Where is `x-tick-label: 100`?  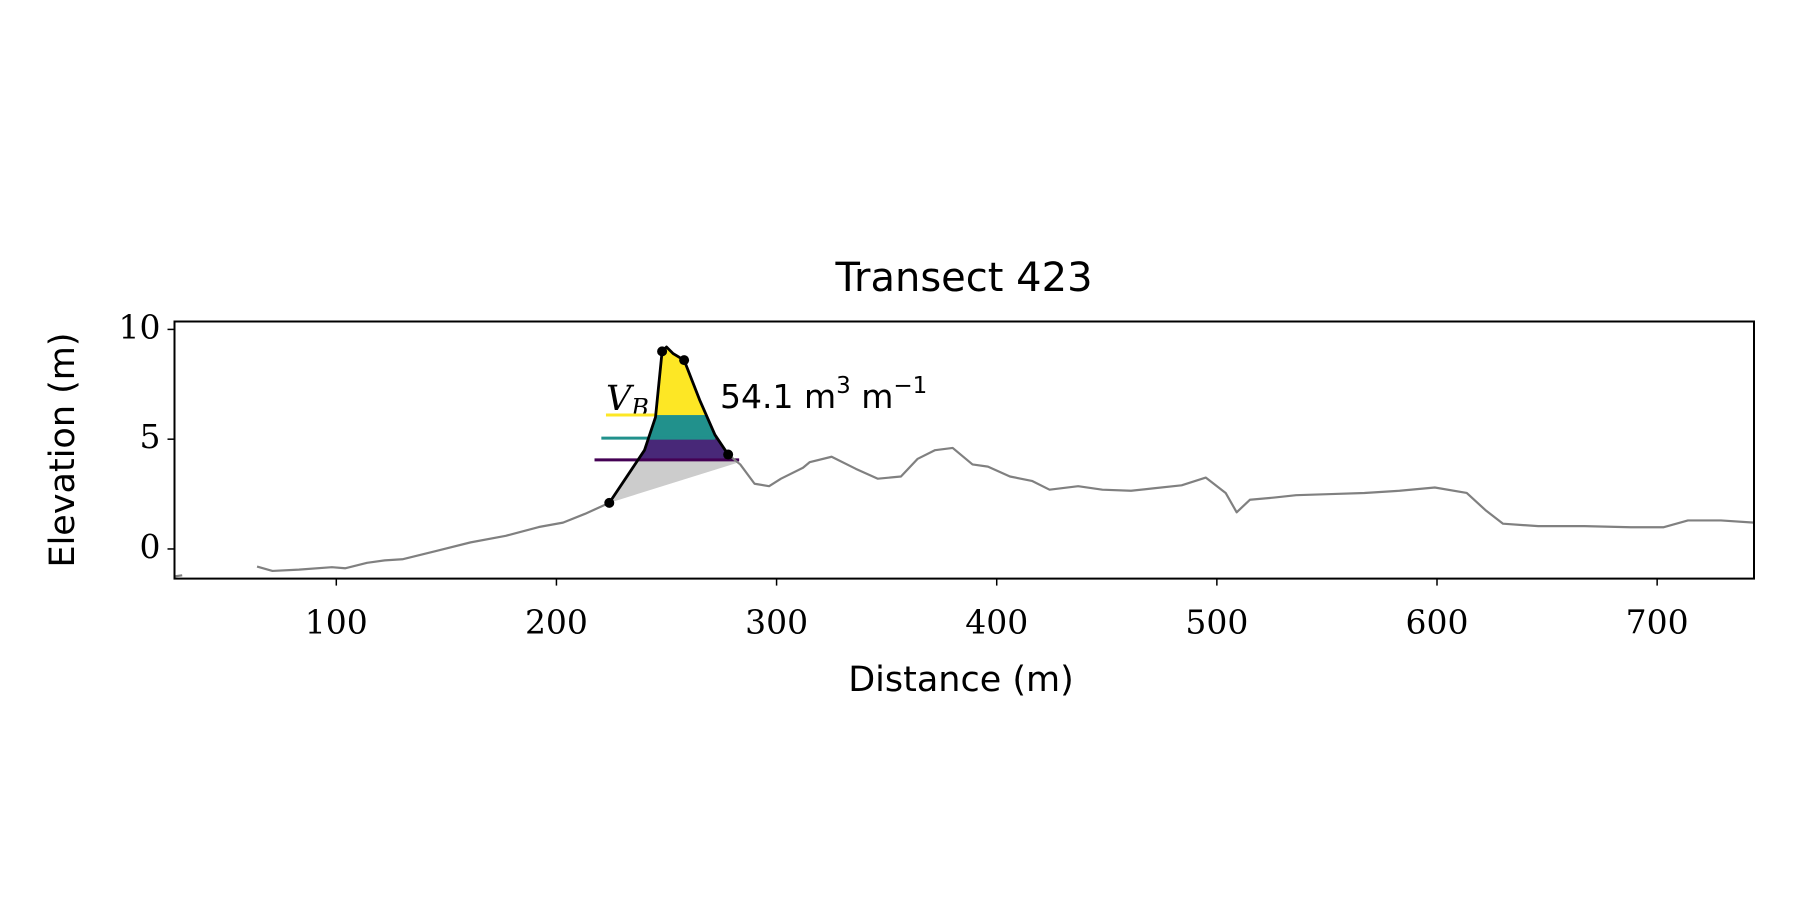
x-tick-label: 100 is located at coordinates (336, 622).